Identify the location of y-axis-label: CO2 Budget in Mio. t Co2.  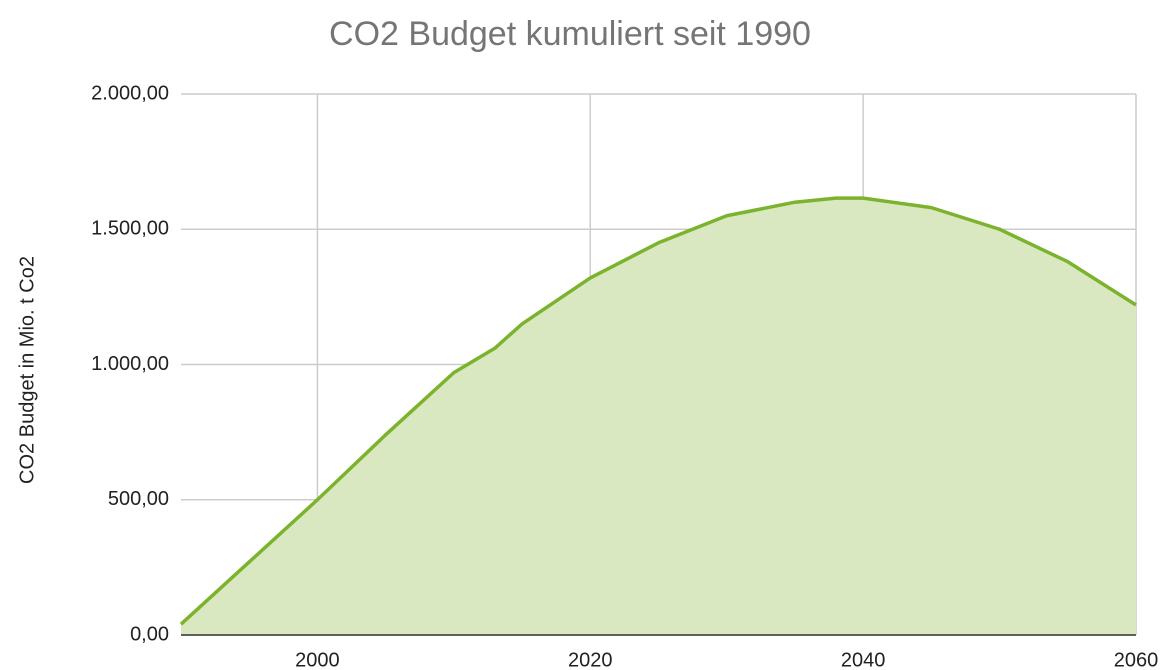
(27, 370).